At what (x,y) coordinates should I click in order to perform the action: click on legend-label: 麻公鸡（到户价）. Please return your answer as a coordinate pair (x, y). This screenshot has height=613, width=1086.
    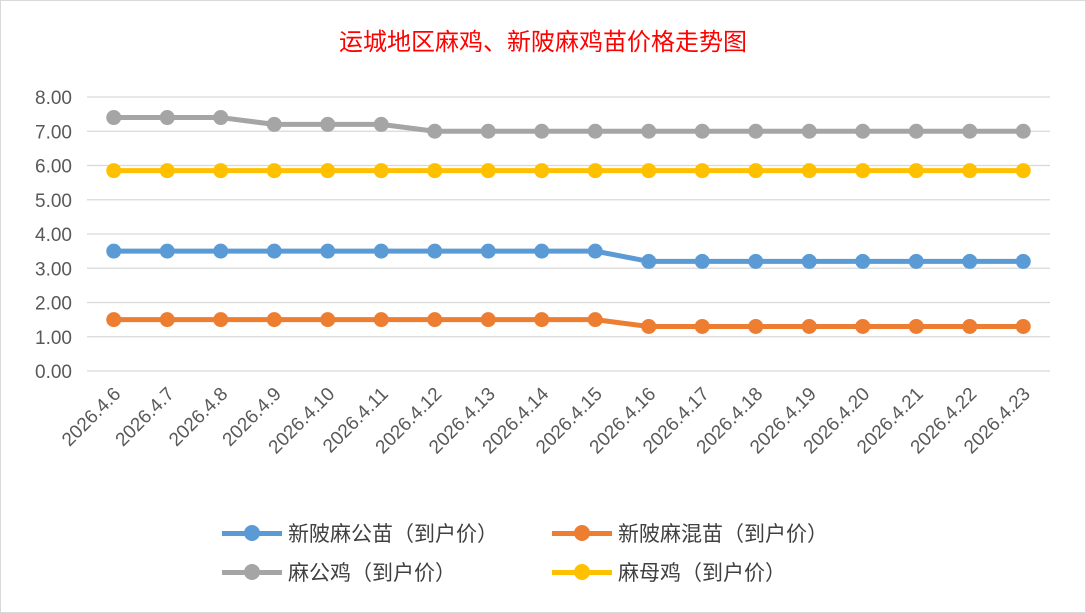
    Looking at the image, I should click on (372, 573).